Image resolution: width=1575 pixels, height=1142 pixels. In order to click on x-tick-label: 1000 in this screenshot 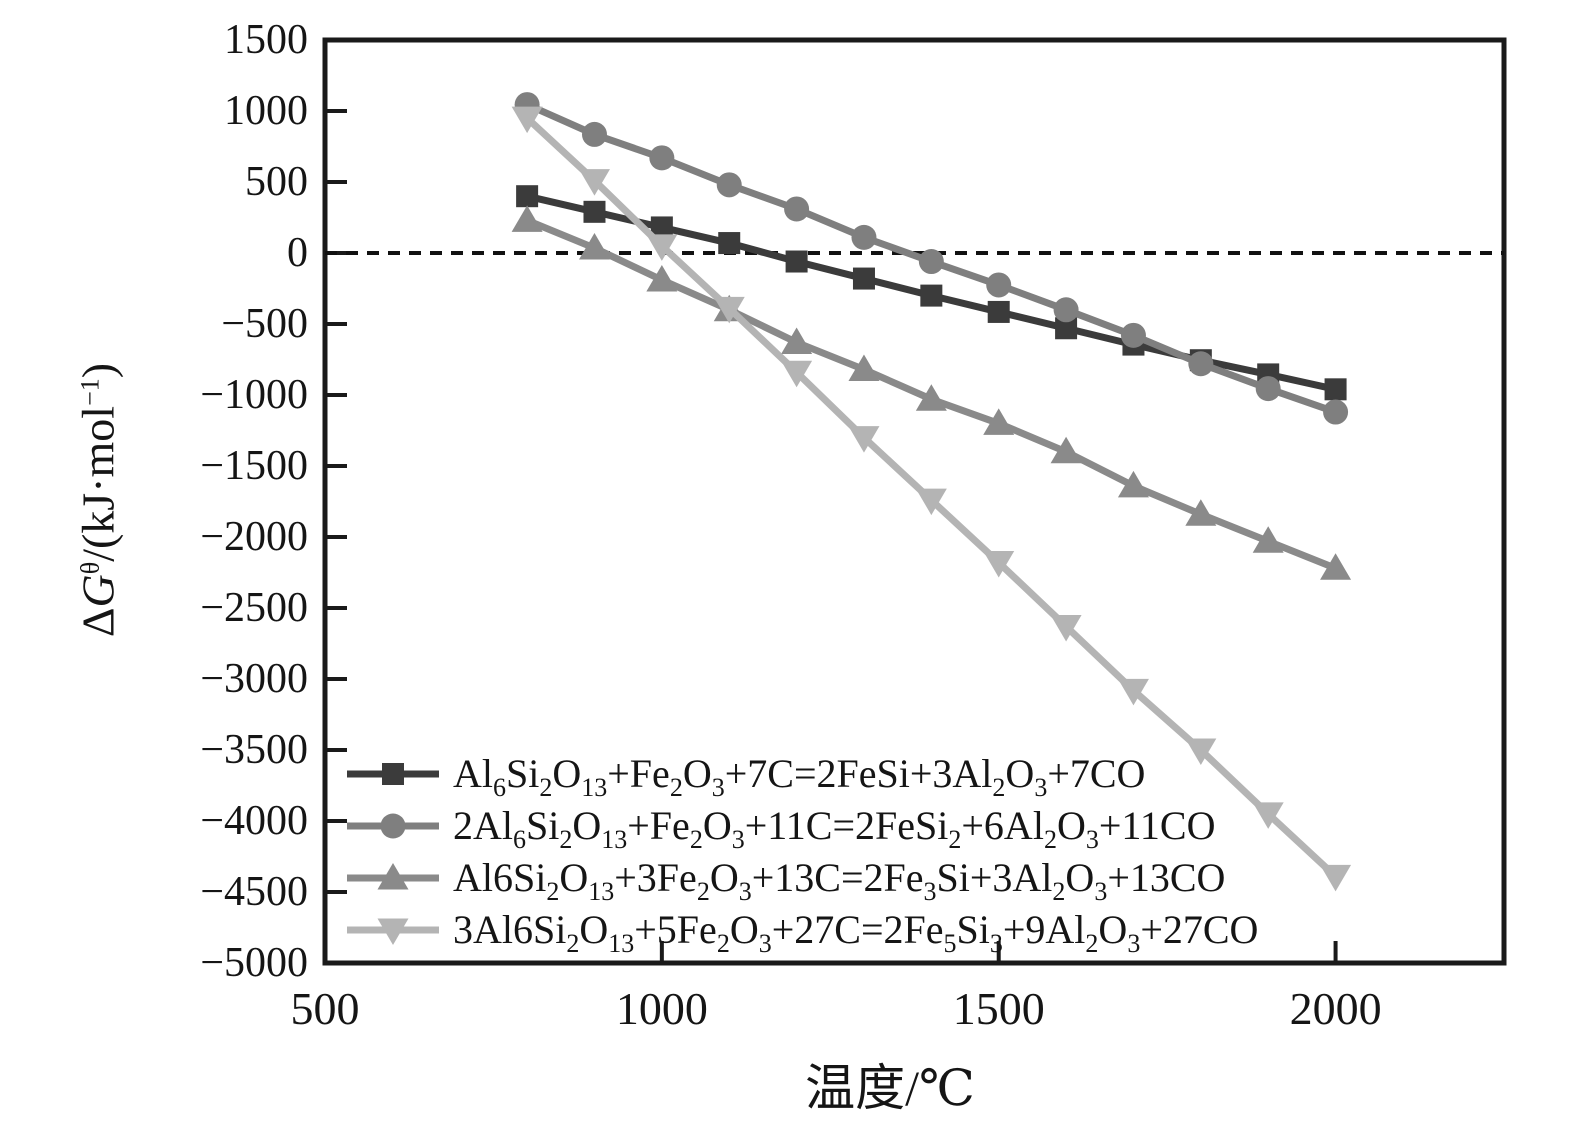, I will do `click(662, 1008)`.